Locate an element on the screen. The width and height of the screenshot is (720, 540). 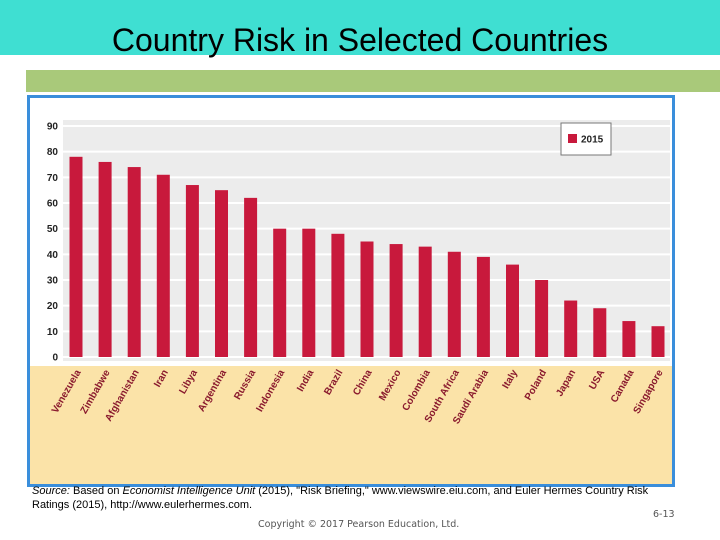
source-label: Source: is located at coordinates (51, 491).